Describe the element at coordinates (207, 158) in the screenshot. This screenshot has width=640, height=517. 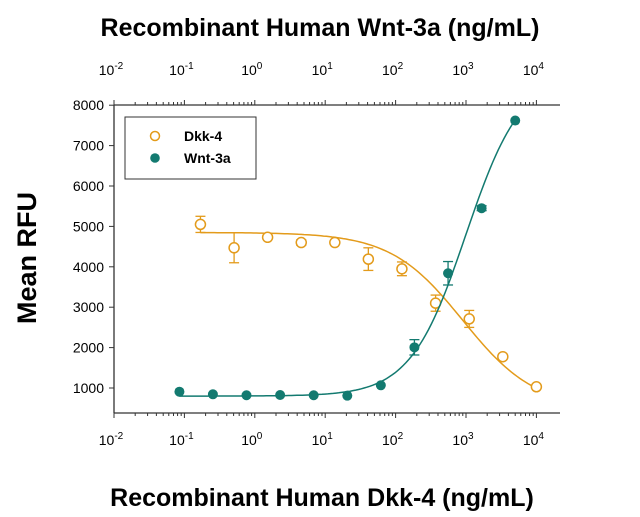
I see `legend-label-wnt3a: Wnt-3a` at that location.